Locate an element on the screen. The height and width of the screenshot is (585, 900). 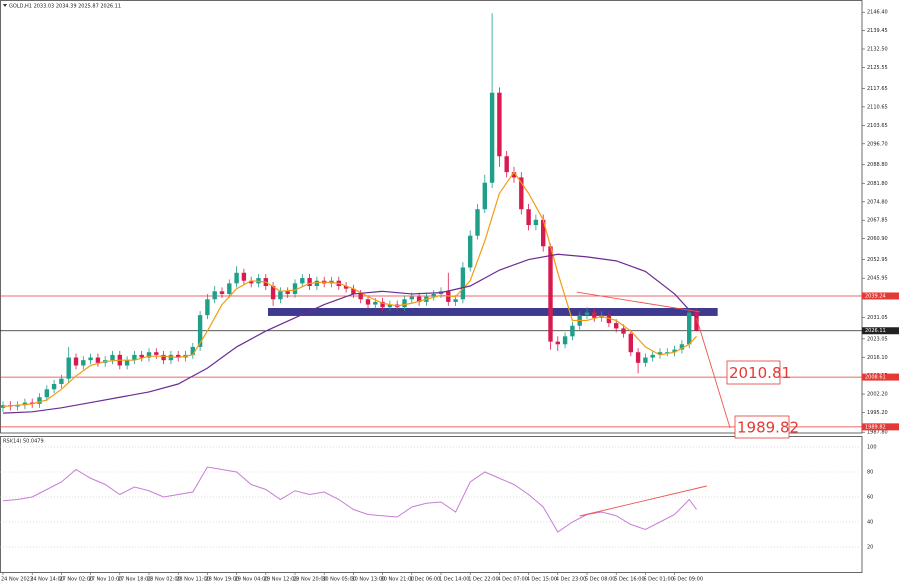
level-label: 2008.61 is located at coordinates (875, 378).